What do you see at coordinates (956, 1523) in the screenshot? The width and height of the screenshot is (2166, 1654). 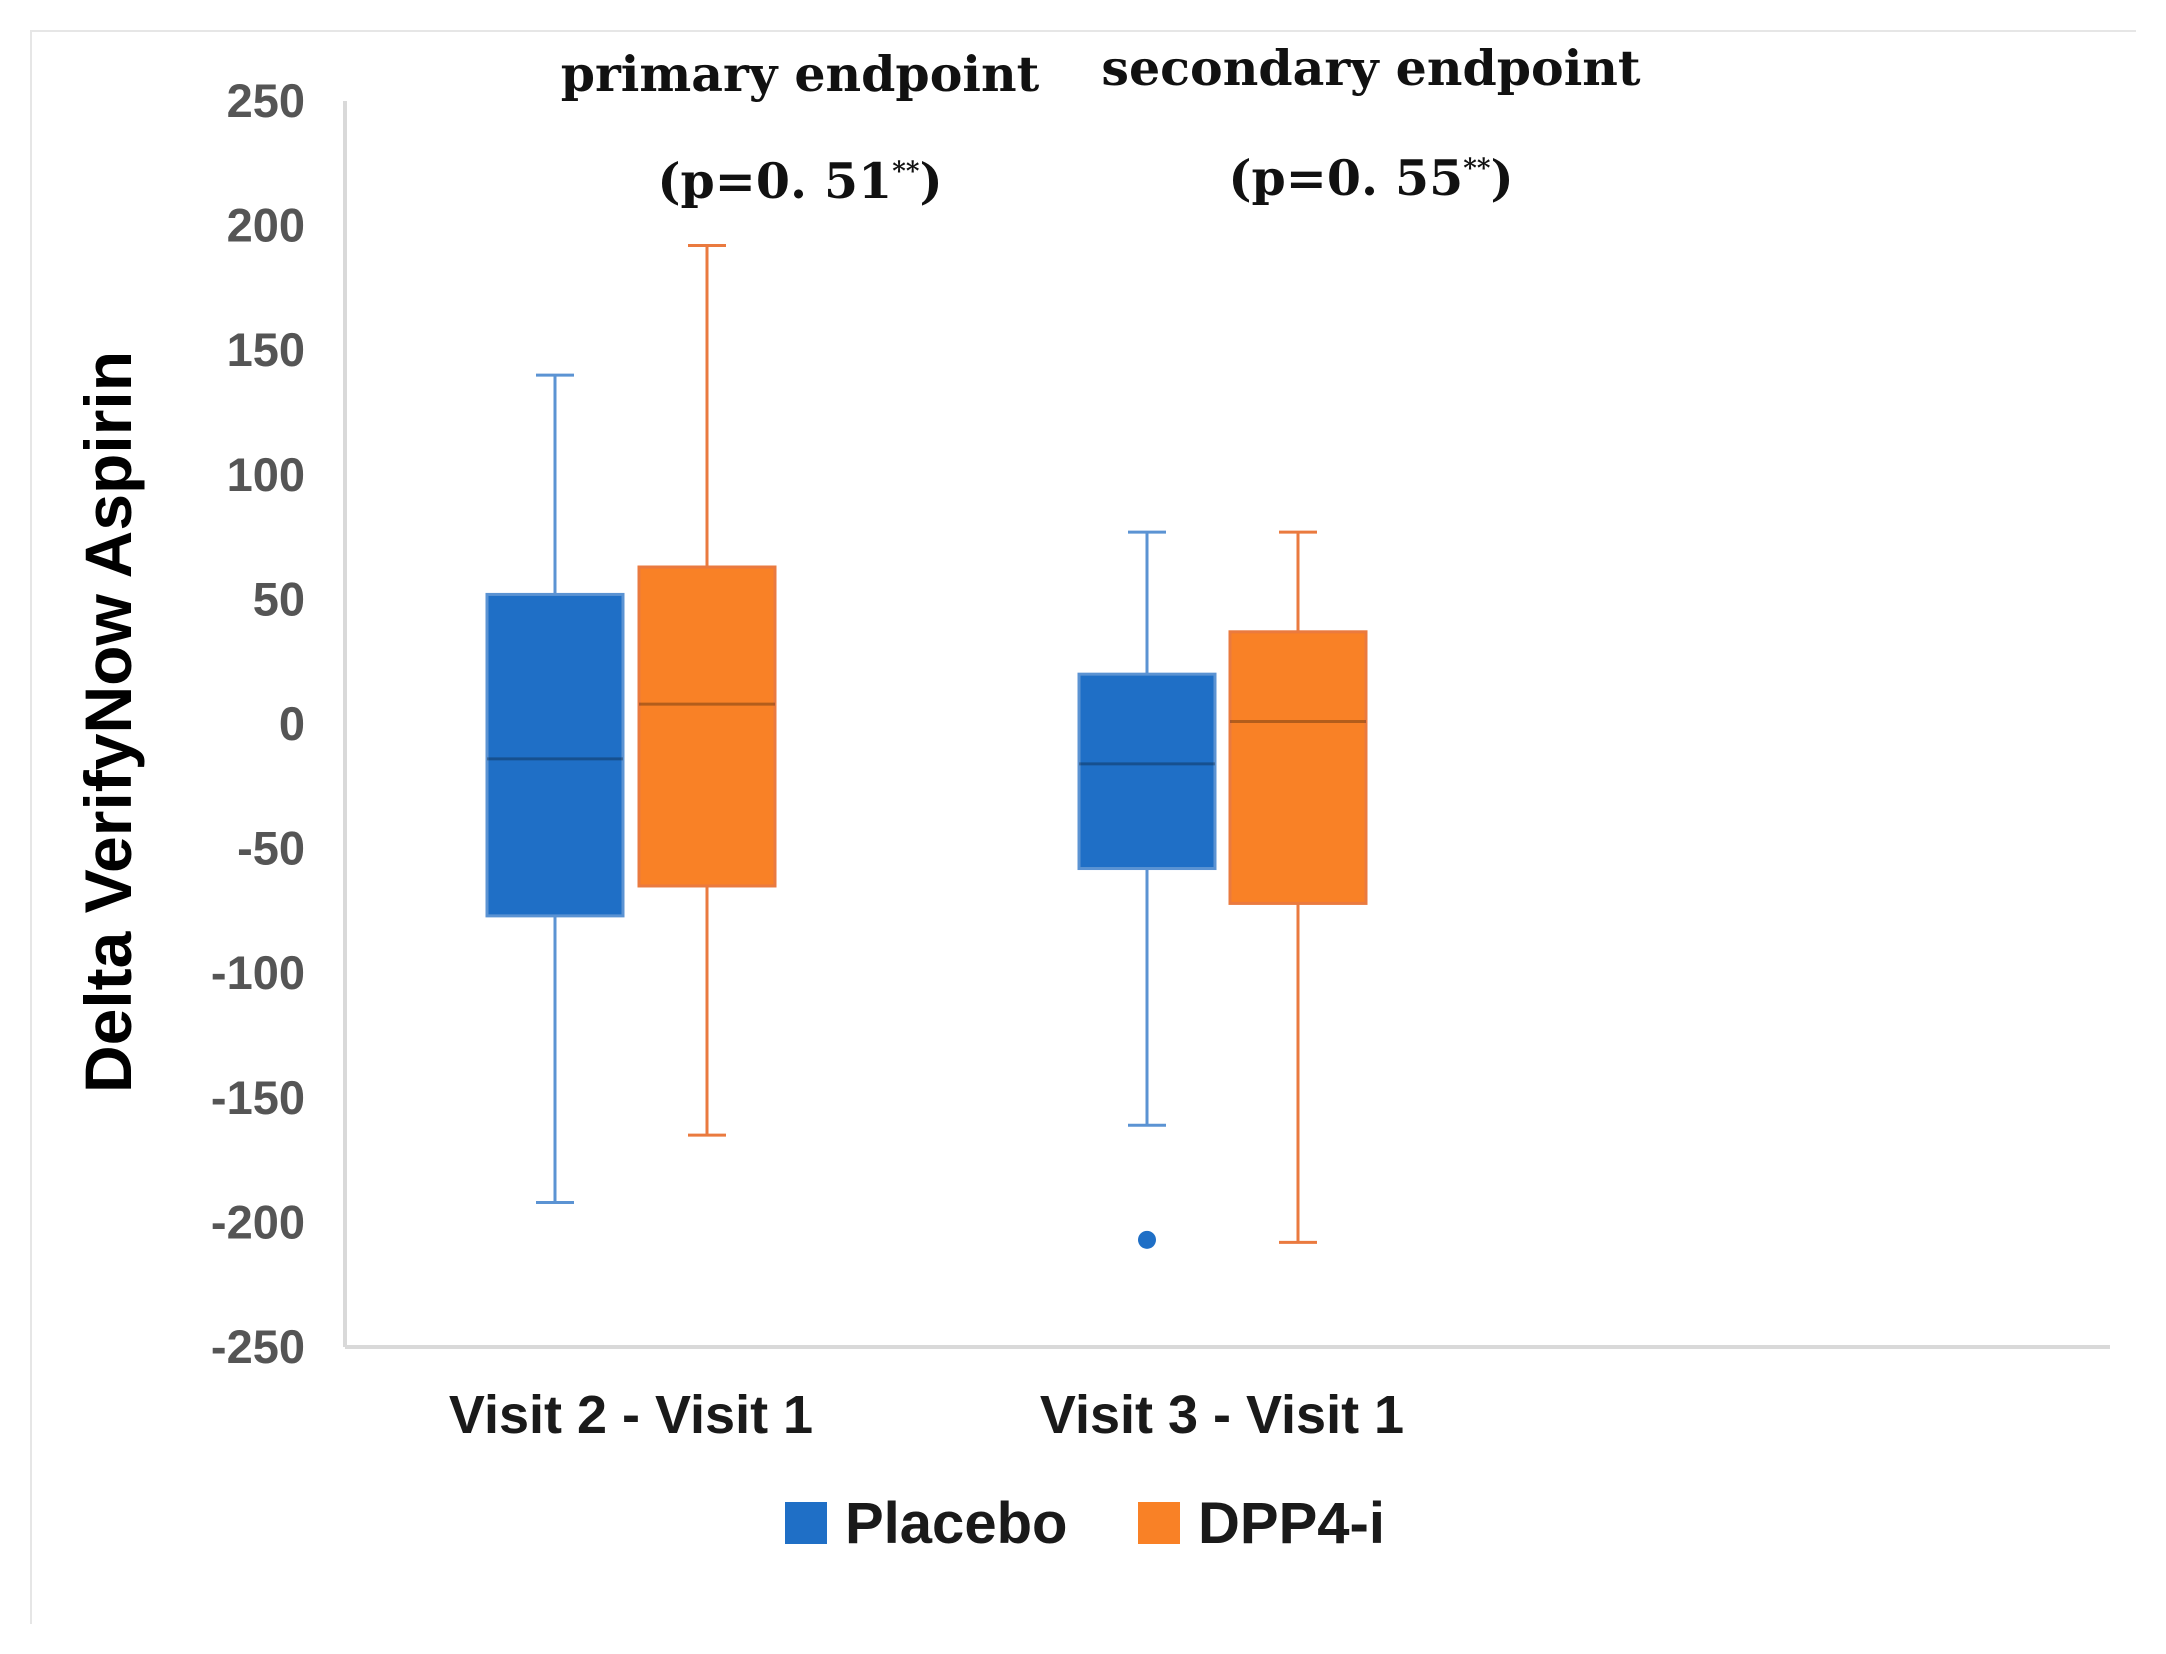 I see `legend-label: Placebo` at bounding box center [956, 1523].